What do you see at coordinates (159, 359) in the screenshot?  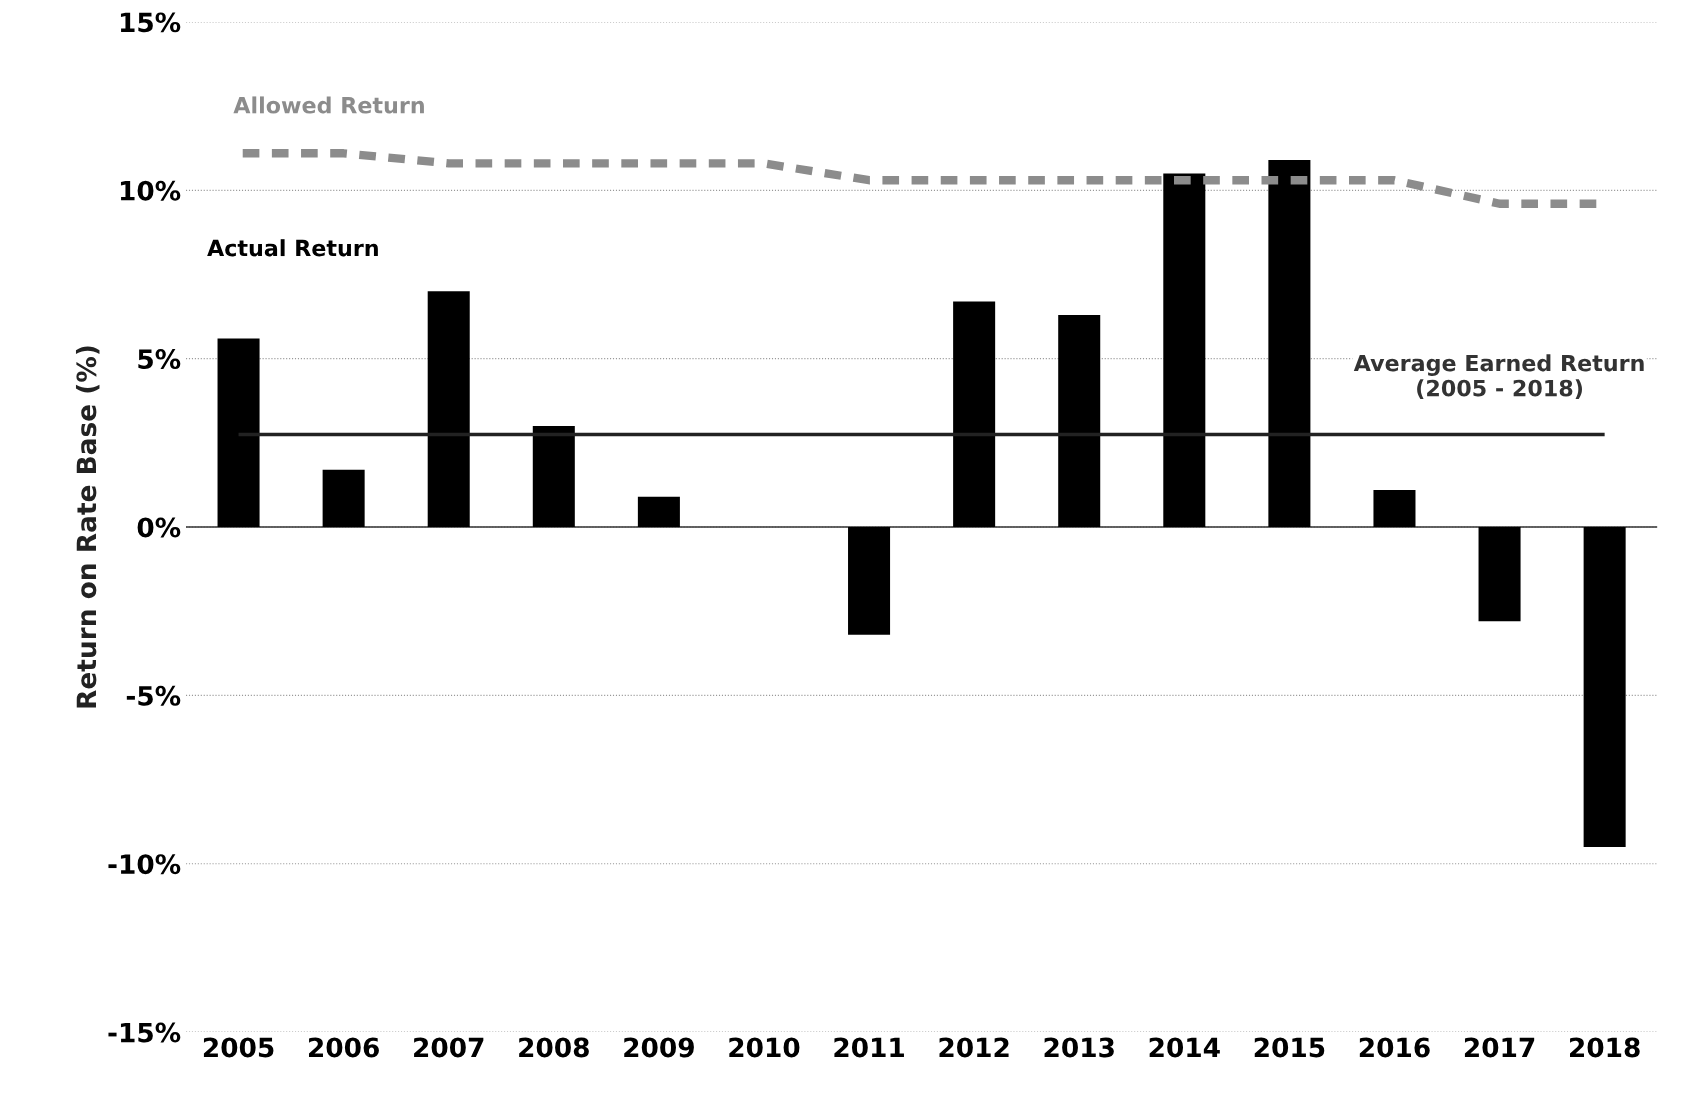 I see `y-tick-label: 5%` at bounding box center [159, 359].